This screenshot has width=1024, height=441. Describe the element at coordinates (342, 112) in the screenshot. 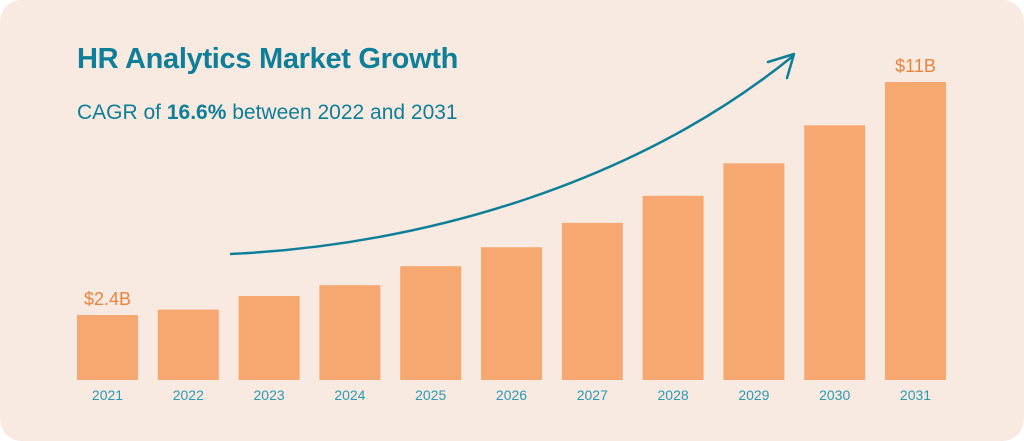

I see `subtitle-suffix: between 2022 and 2031` at that location.